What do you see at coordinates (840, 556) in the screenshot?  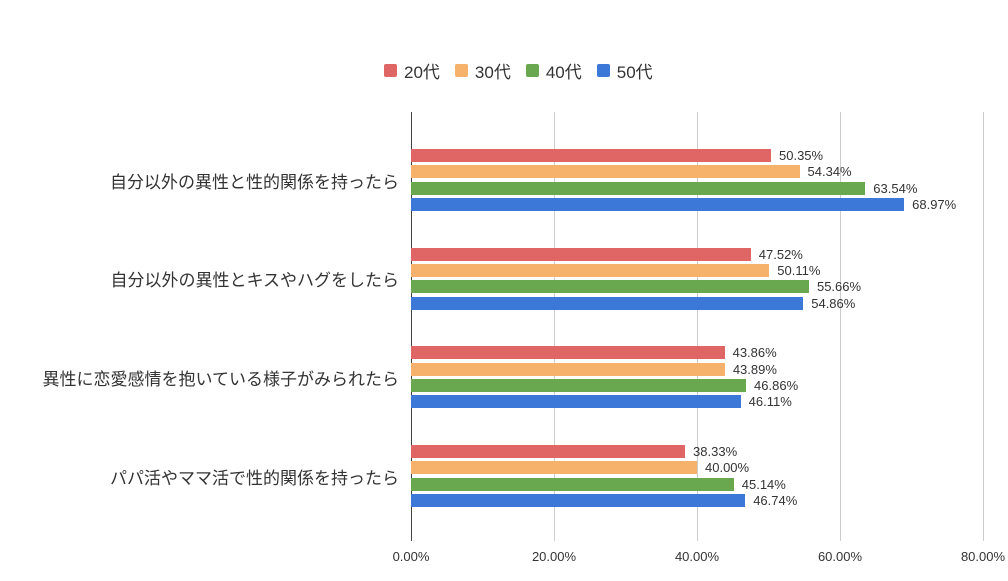 I see `x-tick-label: 60.00%` at bounding box center [840, 556].